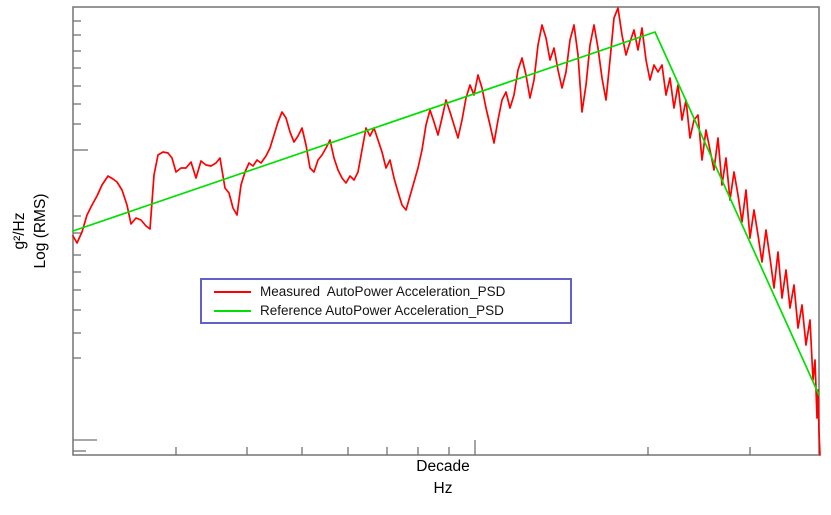  I want to click on measured-legend-label: Measured AutoPower Acceleration_PSD, so click(383, 291).